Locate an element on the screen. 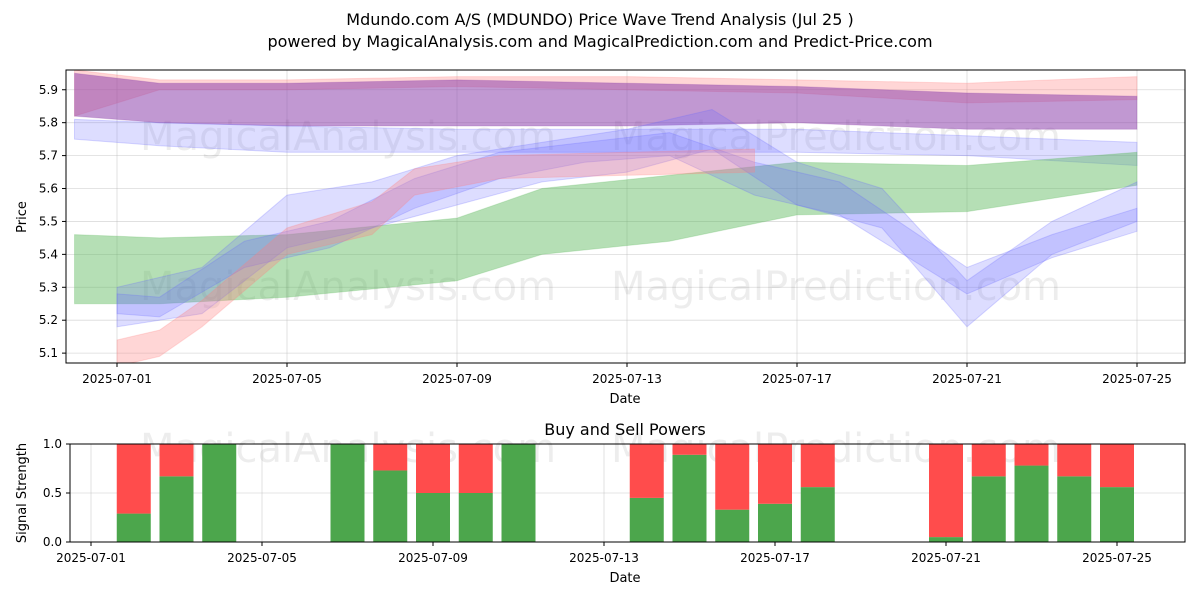 Image resolution: width=1200 pixels, height=600 pixels. signal-y-tick-label: 1.0 is located at coordinates (52, 444).